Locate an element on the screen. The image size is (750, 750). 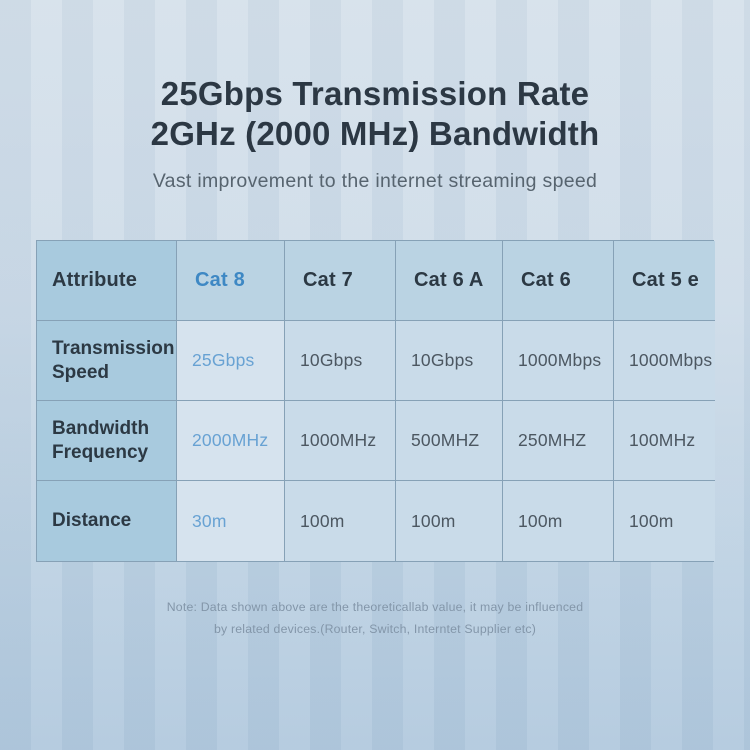
column-header-cat-8: Cat 8 is located at coordinates (231, 281).